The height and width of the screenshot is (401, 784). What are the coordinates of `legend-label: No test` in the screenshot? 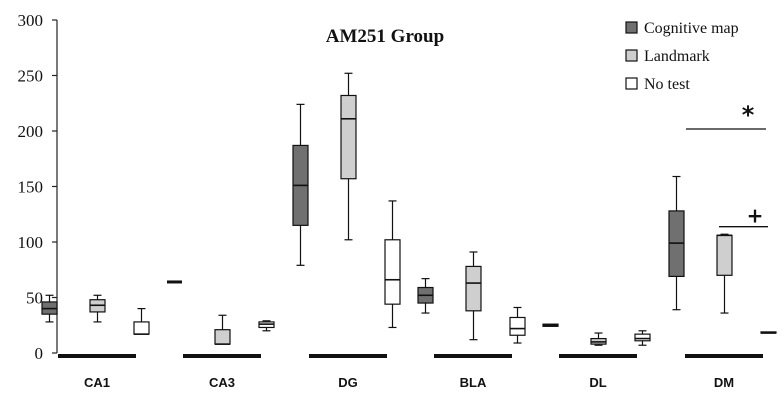 It's located at (667, 84).